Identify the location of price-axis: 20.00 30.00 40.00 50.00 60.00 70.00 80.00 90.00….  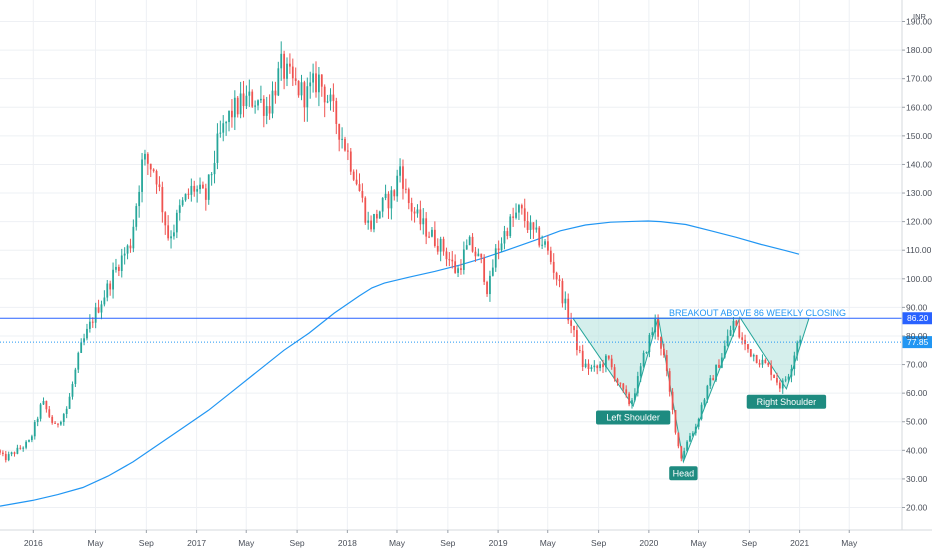
(917, 265).